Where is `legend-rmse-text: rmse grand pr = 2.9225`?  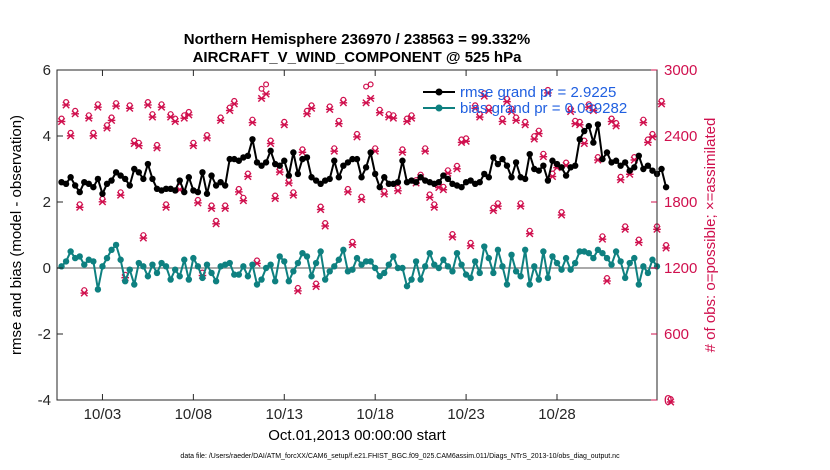
legend-rmse-text: rmse grand pr = 2.9225 is located at coordinates (538, 92).